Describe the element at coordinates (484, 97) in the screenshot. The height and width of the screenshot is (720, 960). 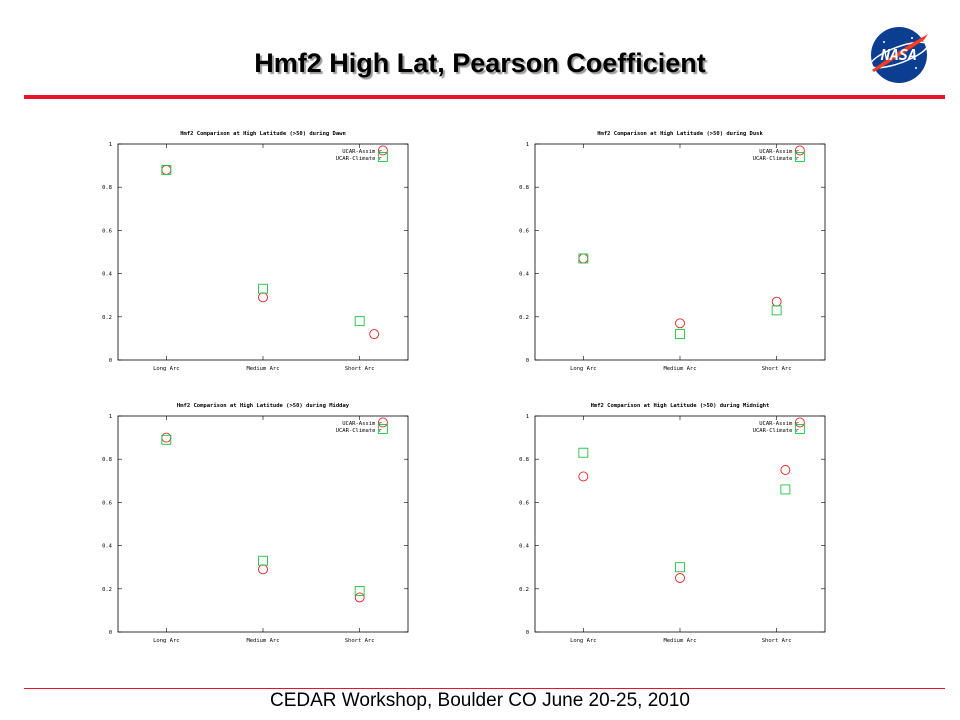
I see `header-rule` at that location.